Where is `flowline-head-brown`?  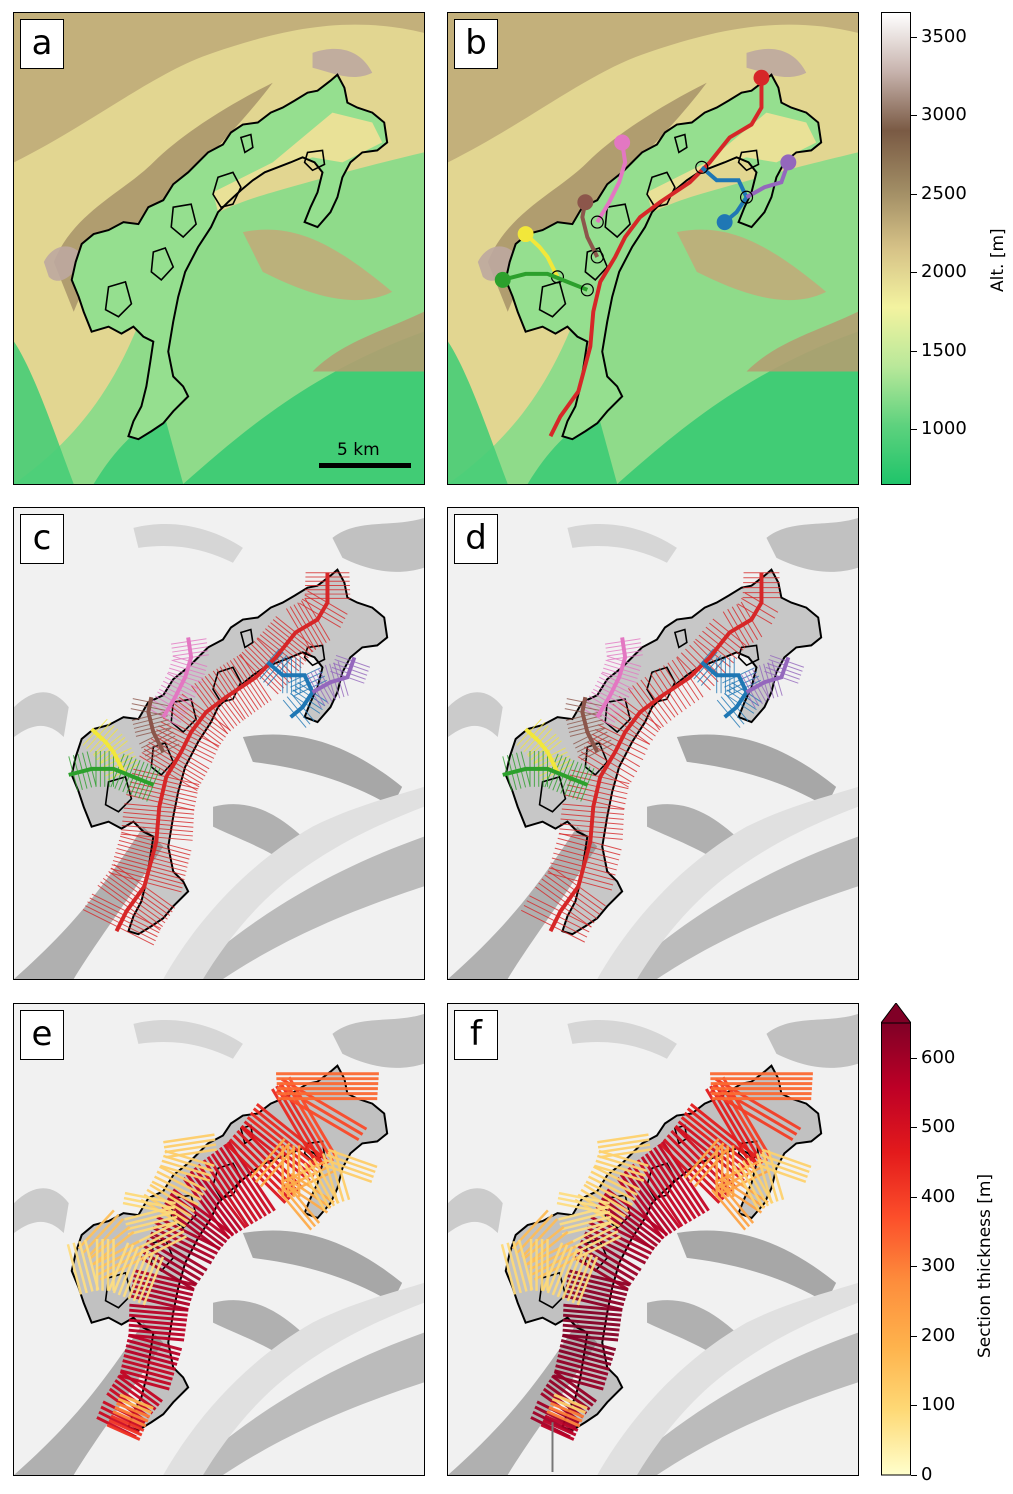
flowline-head-brown is located at coordinates (585, 202).